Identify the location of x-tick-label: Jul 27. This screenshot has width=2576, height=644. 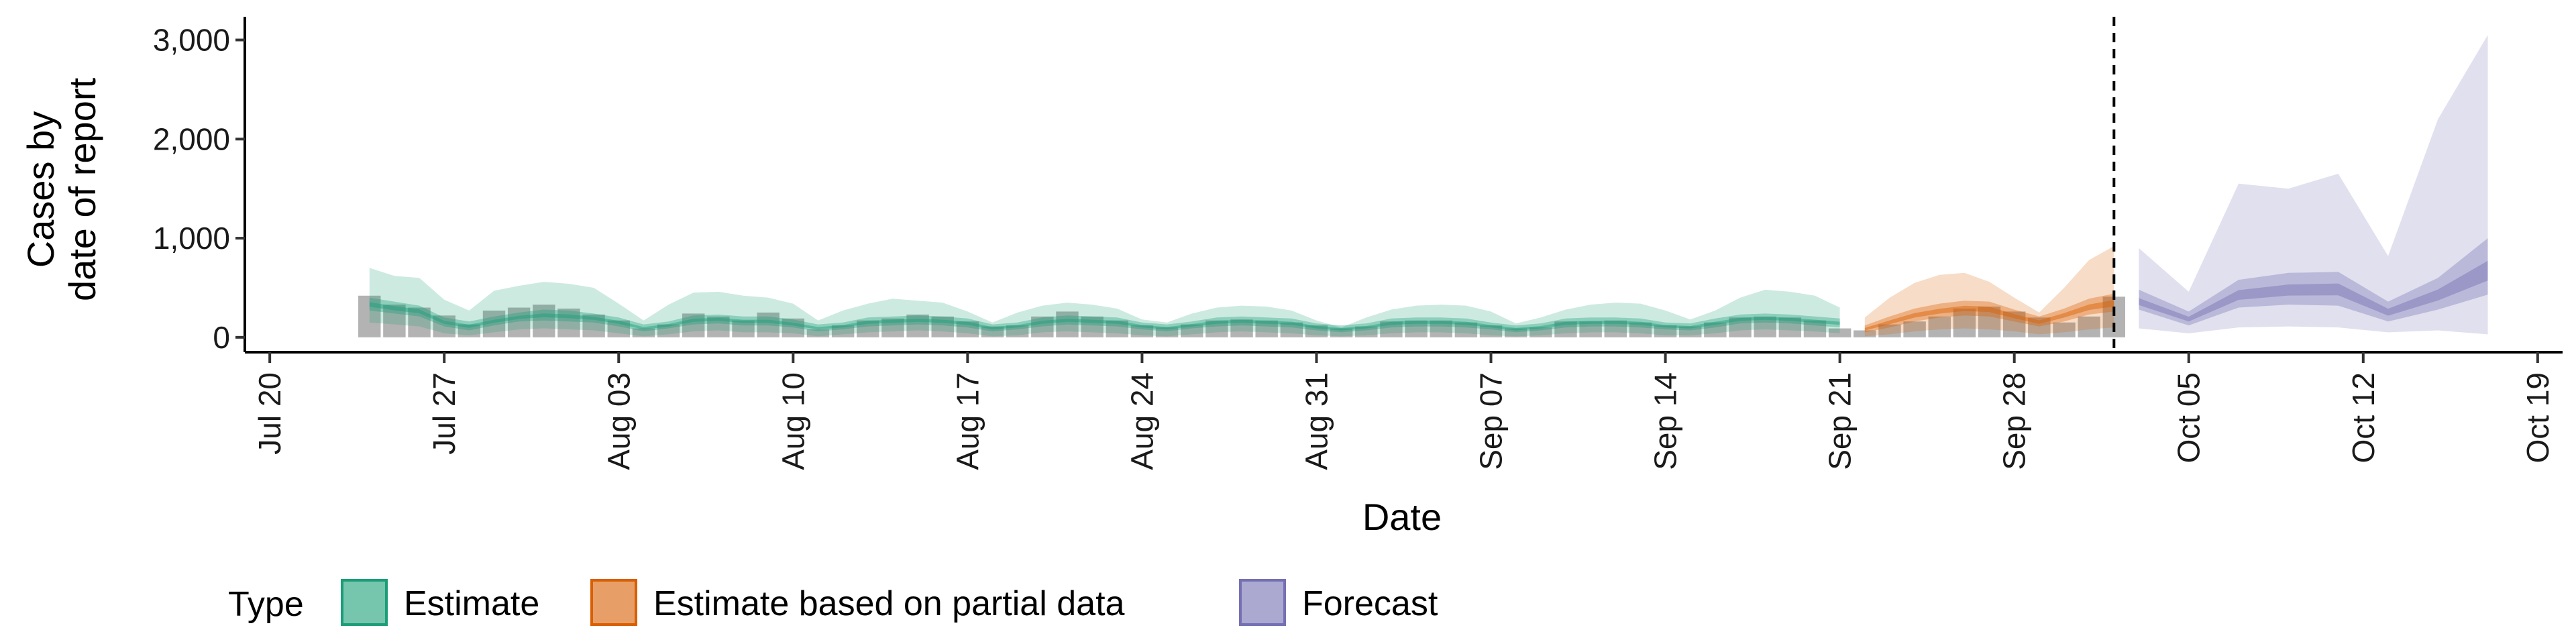
(444, 413).